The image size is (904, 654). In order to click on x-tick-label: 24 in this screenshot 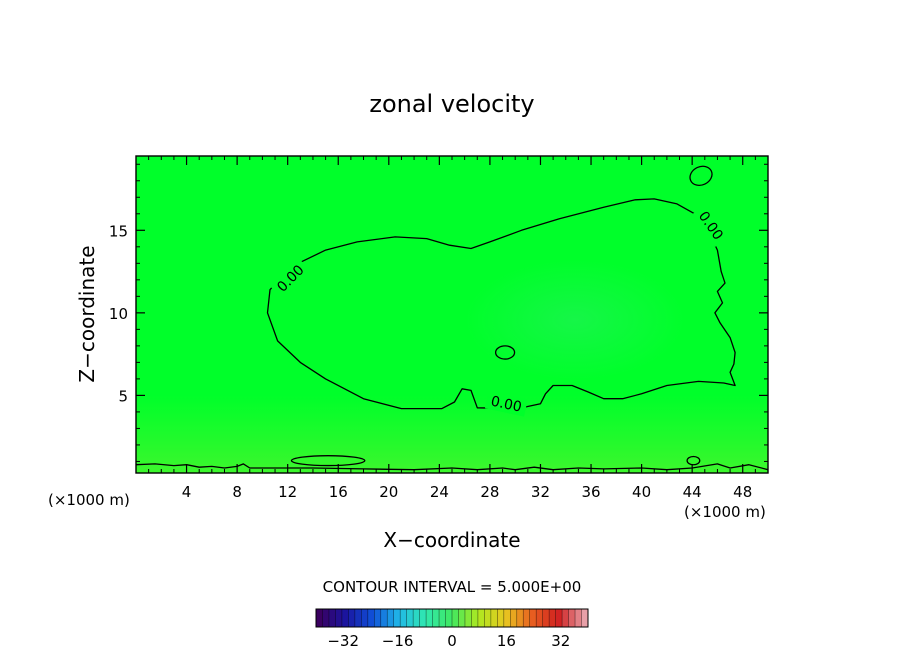, I will do `click(439, 492)`.